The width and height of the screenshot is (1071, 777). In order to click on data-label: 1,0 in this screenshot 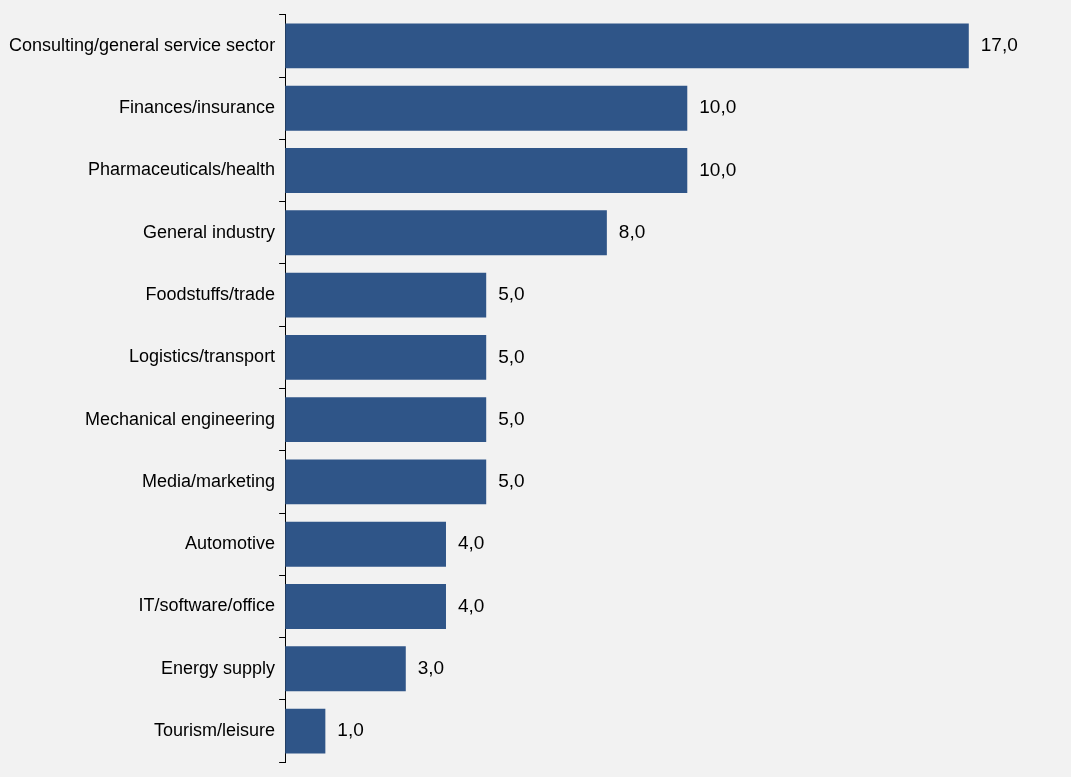, I will do `click(350, 730)`.